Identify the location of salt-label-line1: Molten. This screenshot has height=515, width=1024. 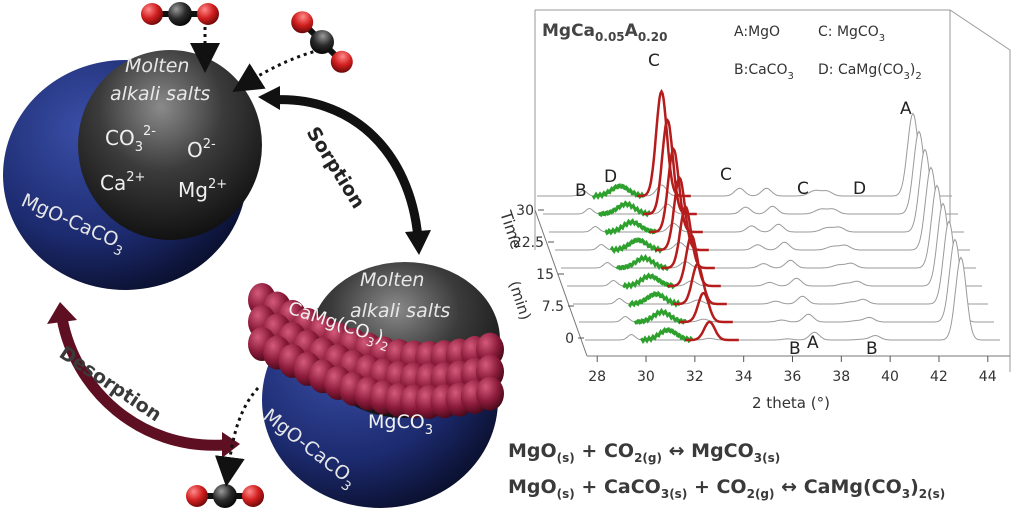
(157, 66).